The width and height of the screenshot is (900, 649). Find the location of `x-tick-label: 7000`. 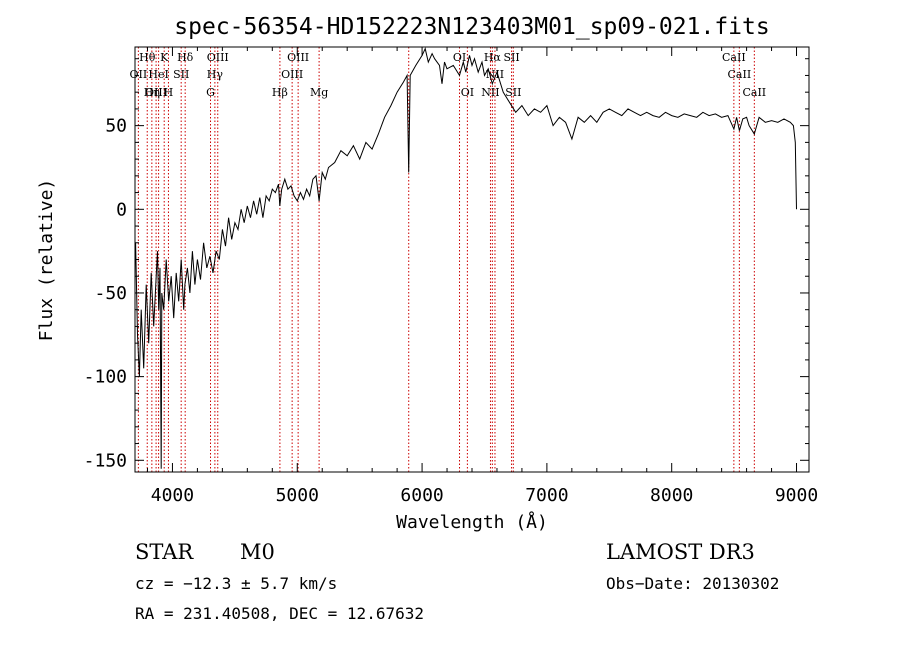

x-tick-label: 7000 is located at coordinates (546, 495).